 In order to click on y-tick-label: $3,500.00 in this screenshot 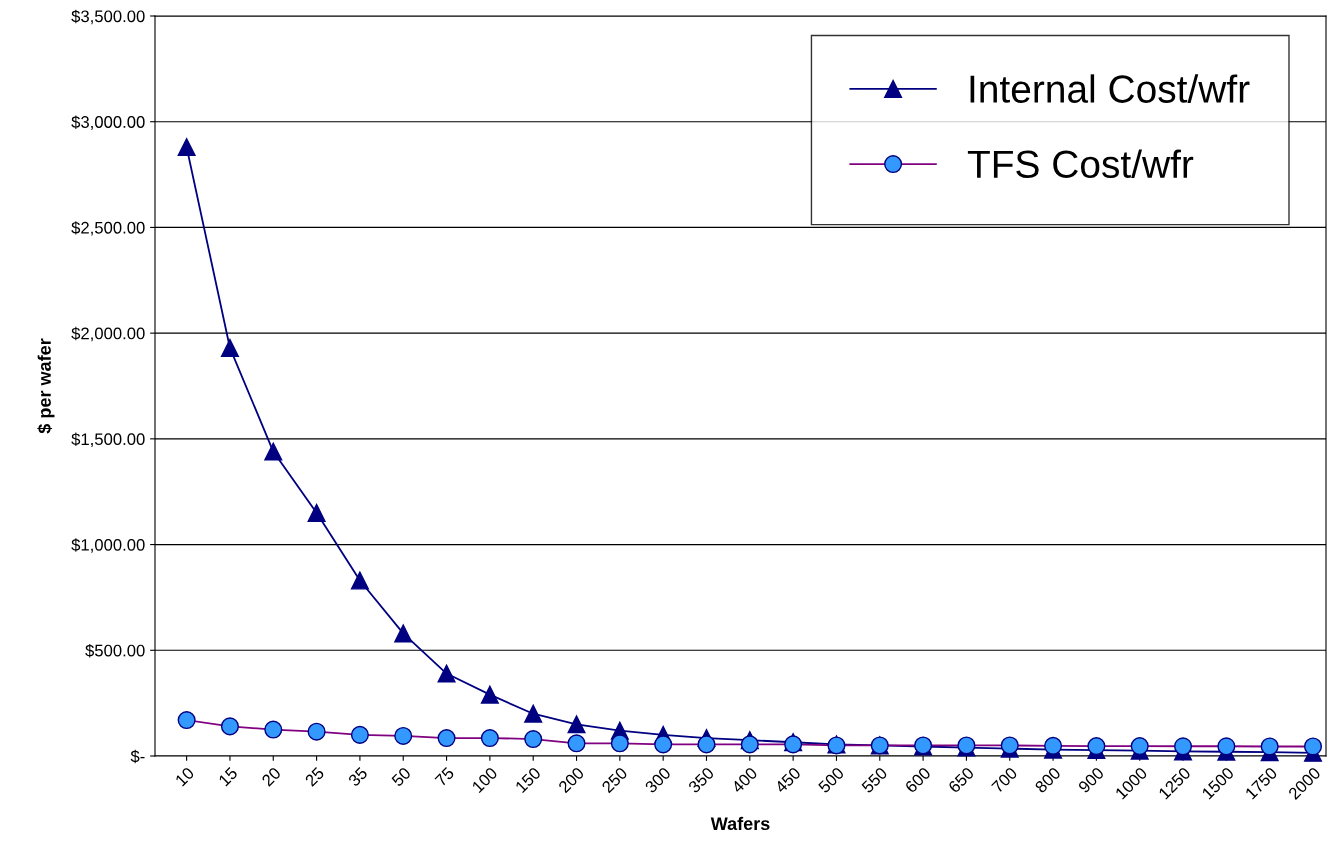, I will do `click(108, 17)`.